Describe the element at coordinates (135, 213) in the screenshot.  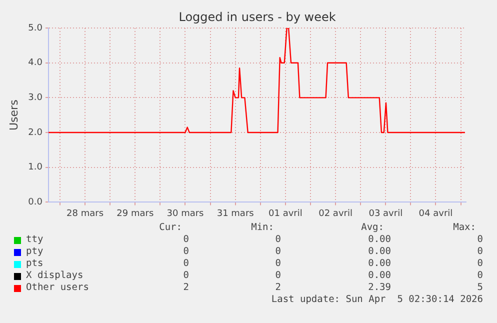
I see `x-tick-label: 29 mars` at that location.